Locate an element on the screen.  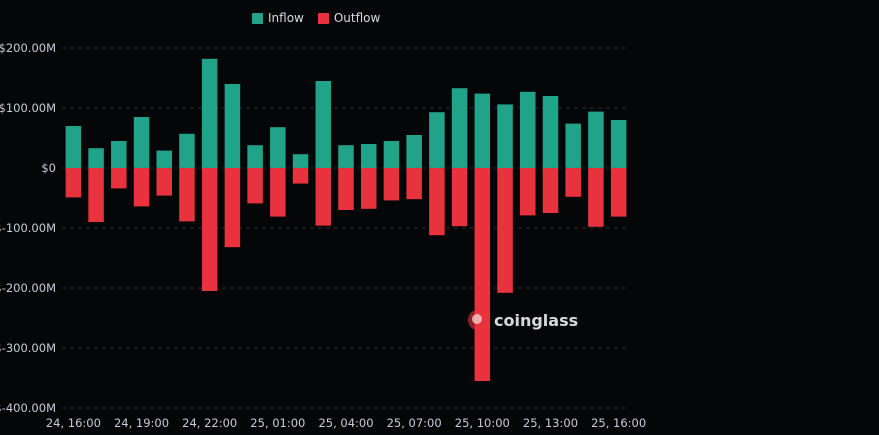
legend-item-inflow: Inflow is located at coordinates (278, 18).